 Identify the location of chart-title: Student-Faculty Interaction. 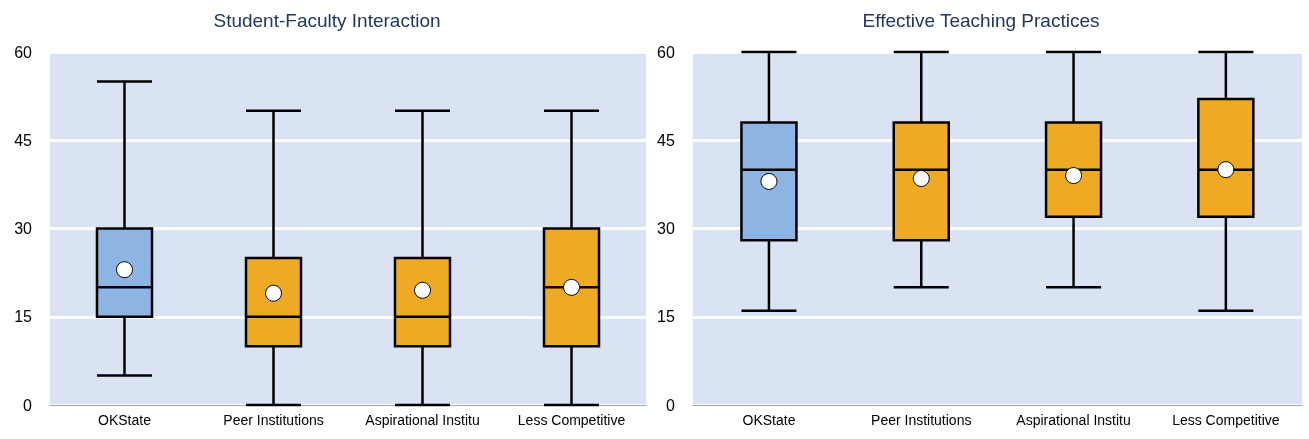
(327, 20).